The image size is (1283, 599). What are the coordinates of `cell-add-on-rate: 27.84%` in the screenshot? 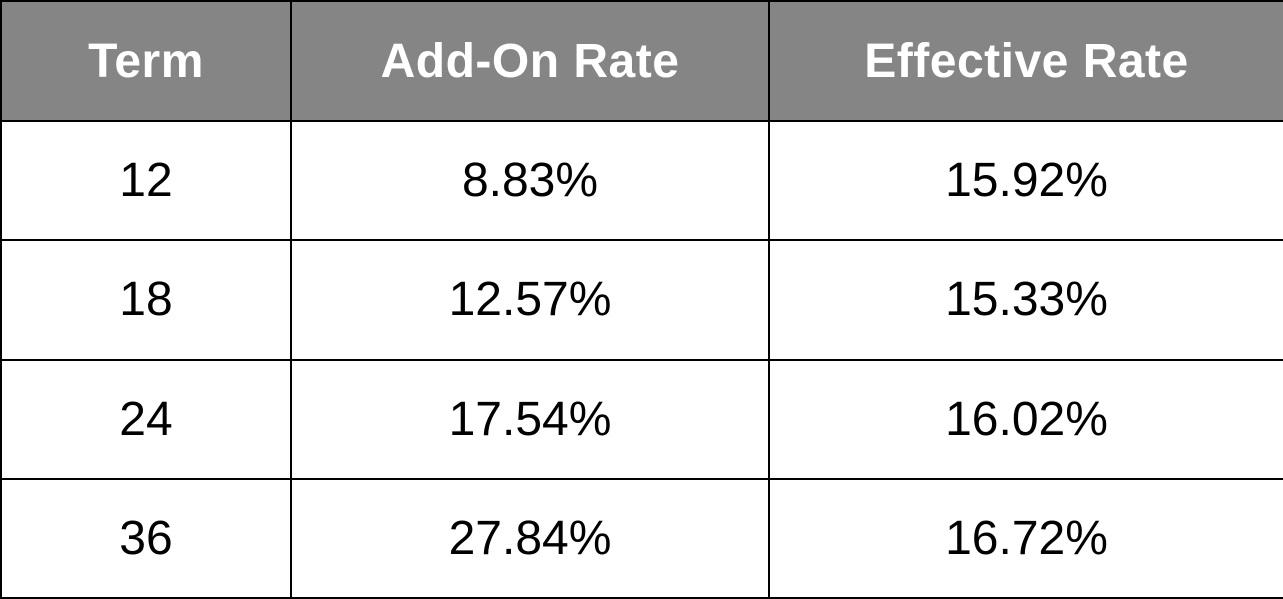 It's located at (530, 538).